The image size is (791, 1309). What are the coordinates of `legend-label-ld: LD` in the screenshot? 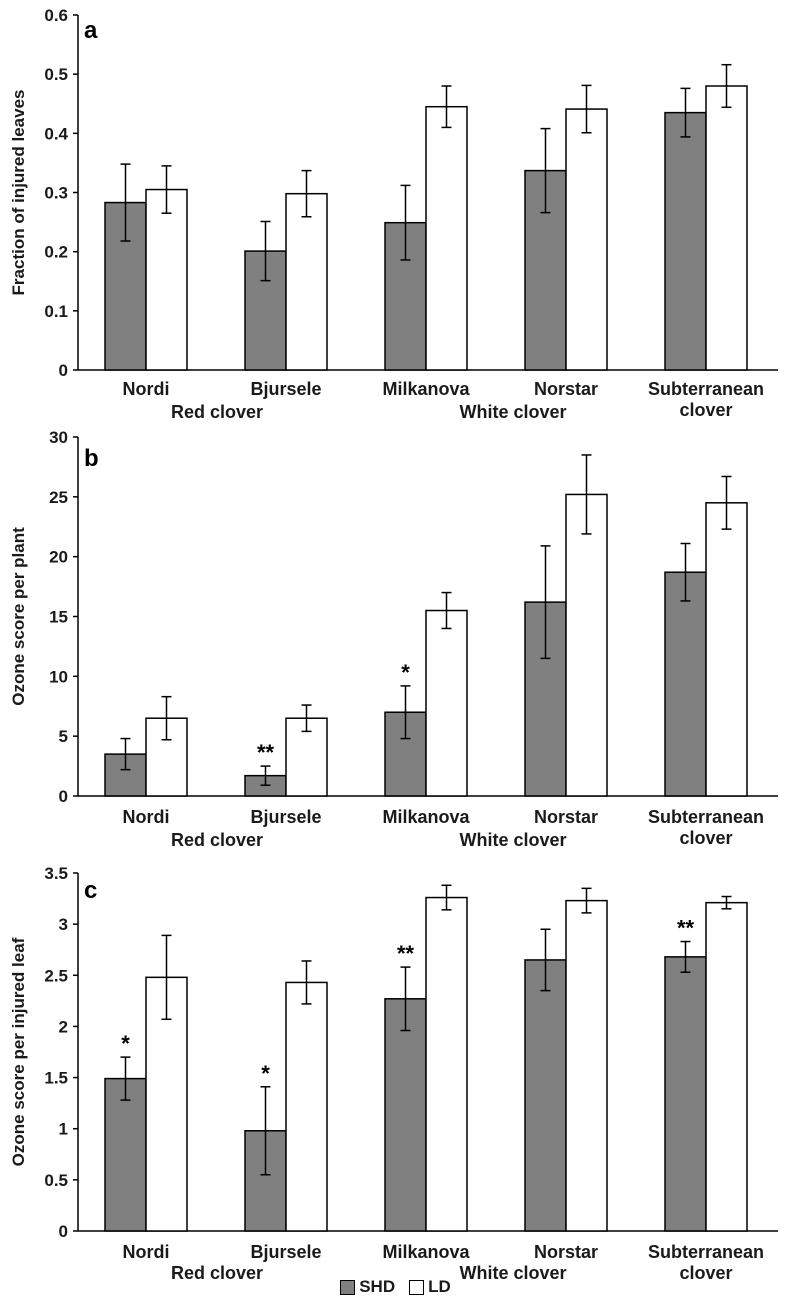 It's located at (439, 1286).